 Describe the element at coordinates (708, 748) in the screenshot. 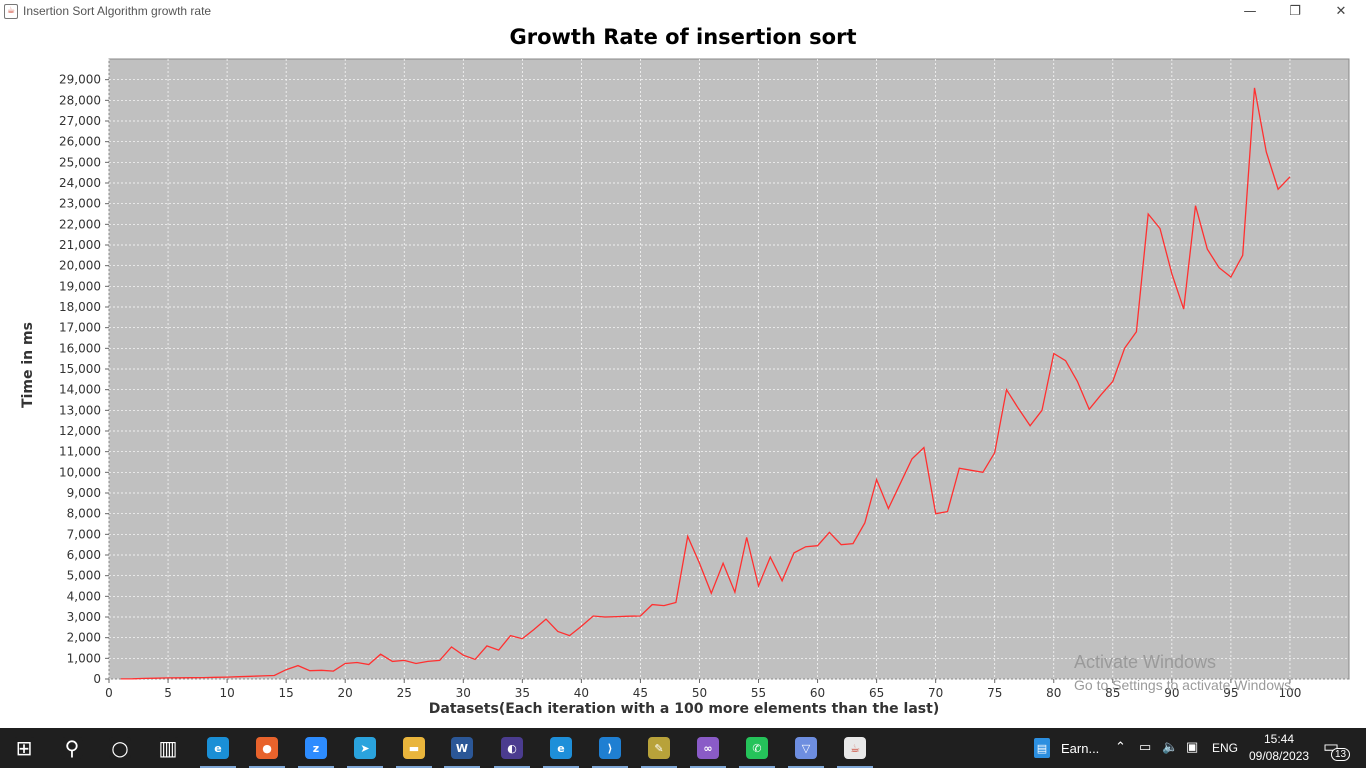

I see `visual-studio-icon: ∞` at that location.